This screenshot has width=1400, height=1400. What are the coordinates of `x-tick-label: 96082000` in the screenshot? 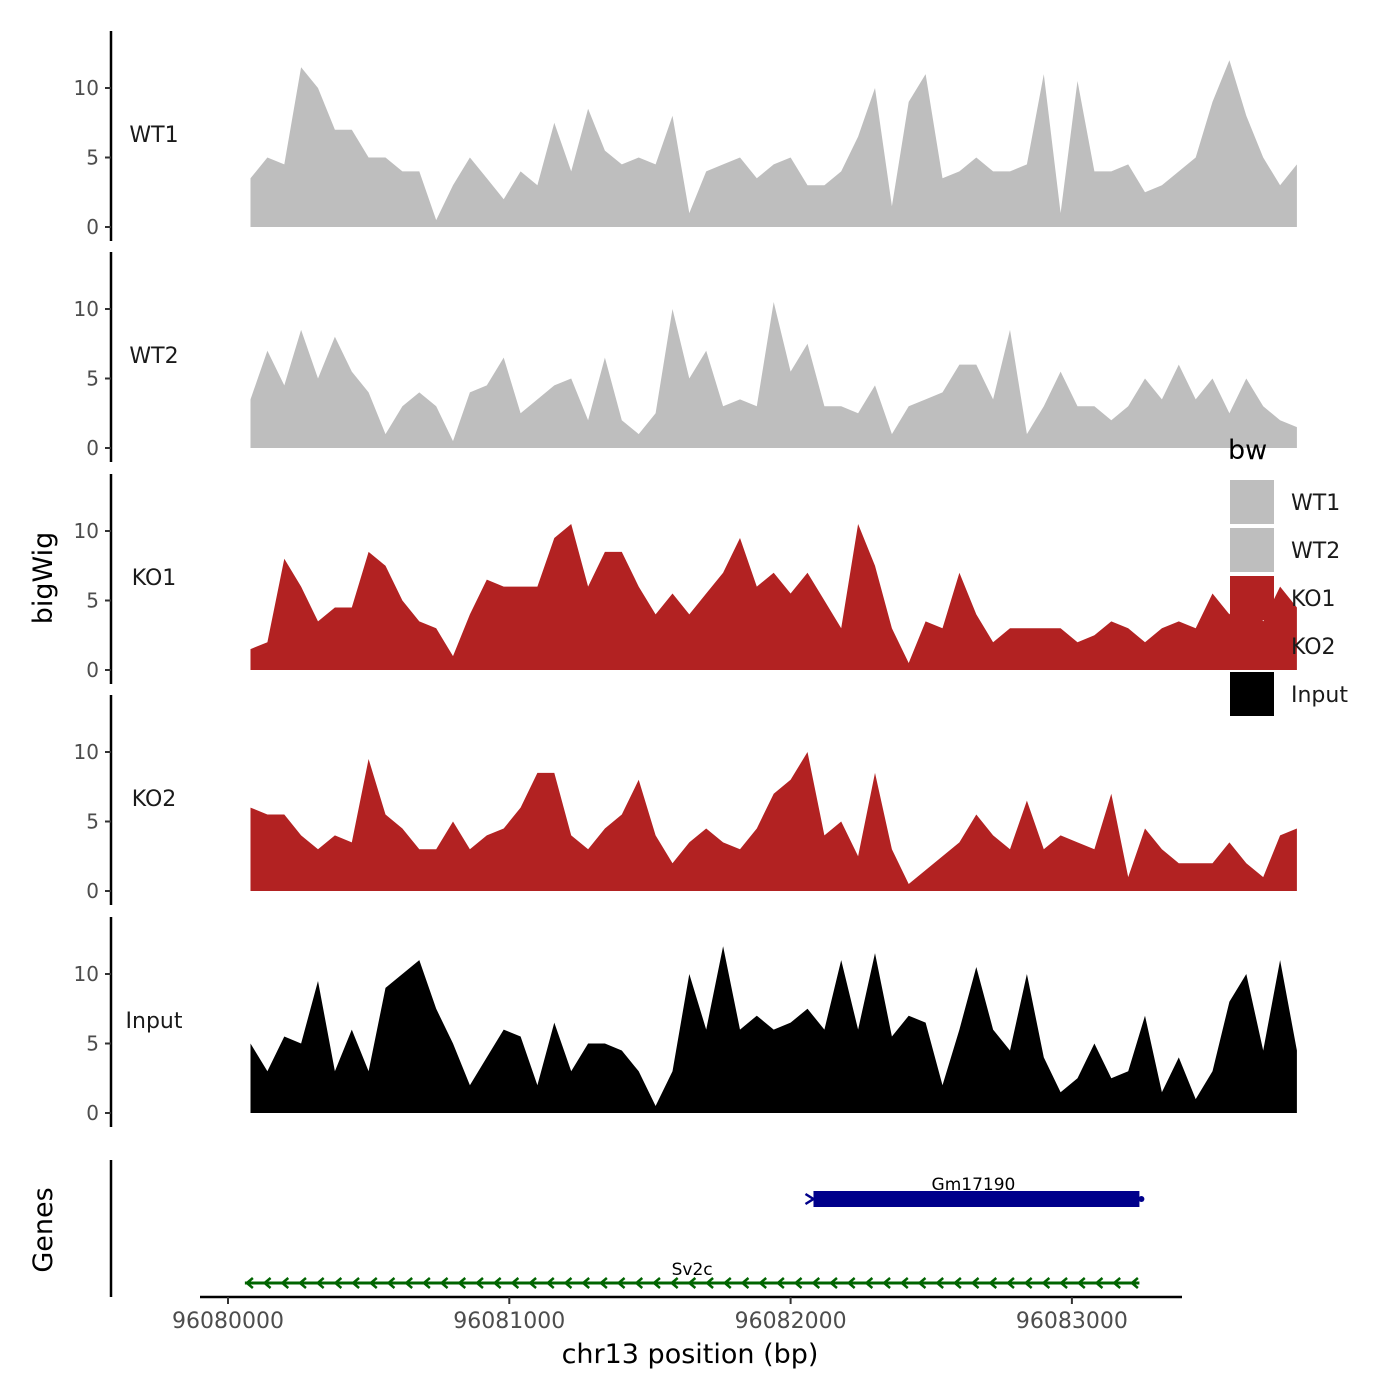 It's located at (791, 1321).